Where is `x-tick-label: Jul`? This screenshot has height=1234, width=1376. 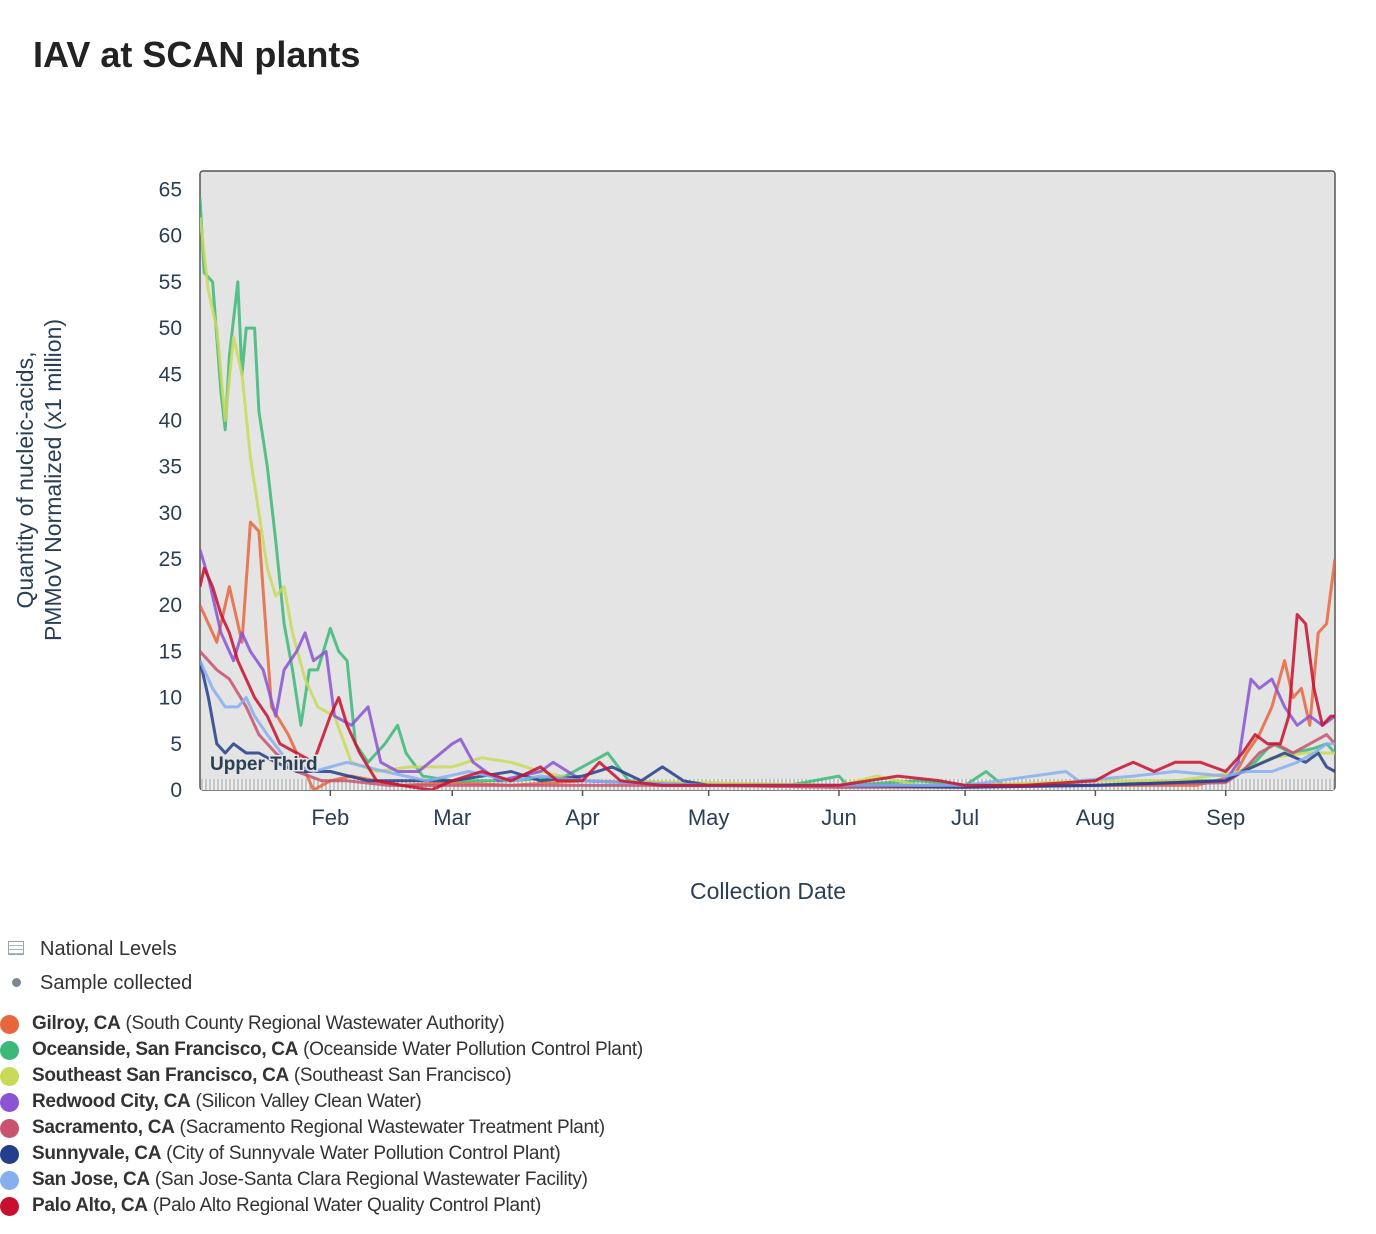 x-tick-label: Jul is located at coordinates (965, 817).